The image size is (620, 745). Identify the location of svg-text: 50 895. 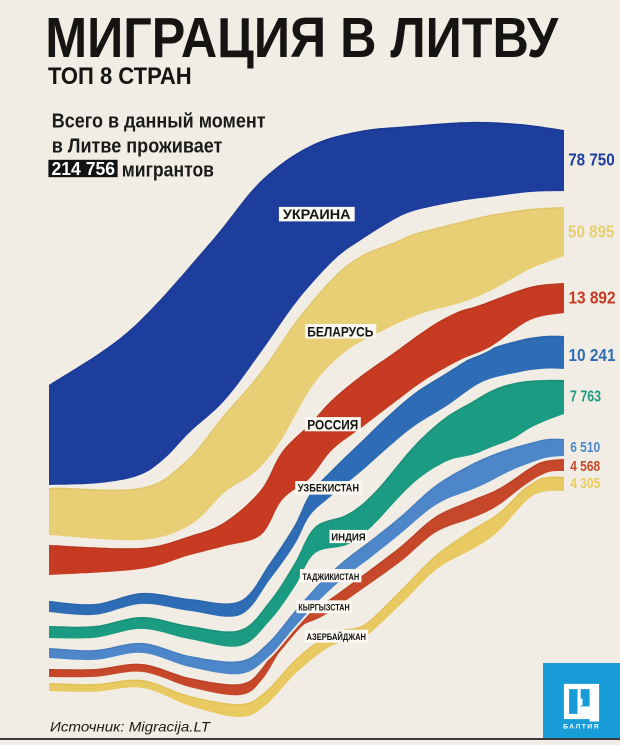
(591, 231).